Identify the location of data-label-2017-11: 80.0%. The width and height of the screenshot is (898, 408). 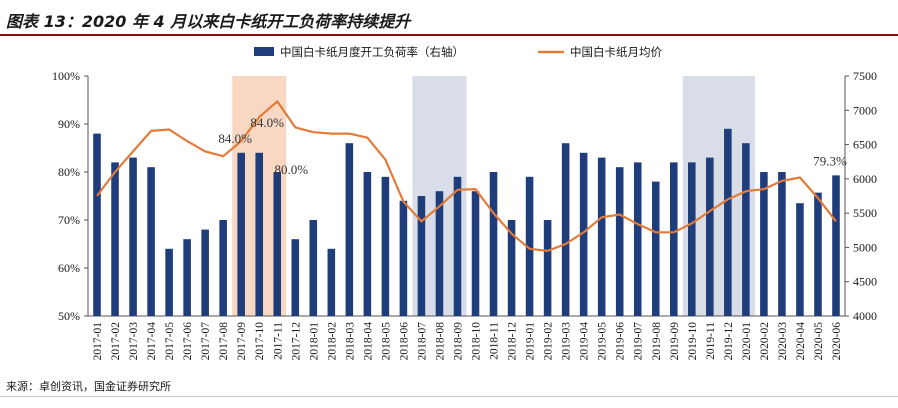
(291, 169).